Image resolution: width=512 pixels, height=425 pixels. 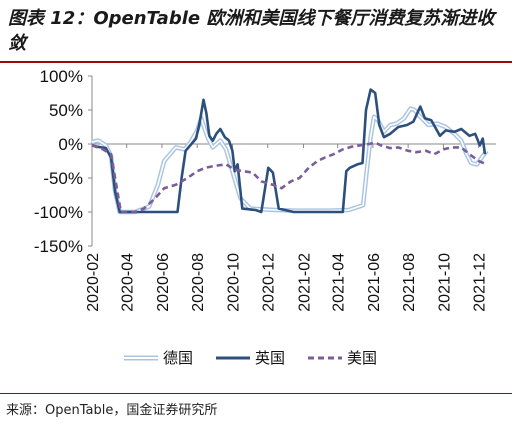 What do you see at coordinates (66, 110) in the screenshot?
I see `y-tick-label: 50%` at bounding box center [66, 110].